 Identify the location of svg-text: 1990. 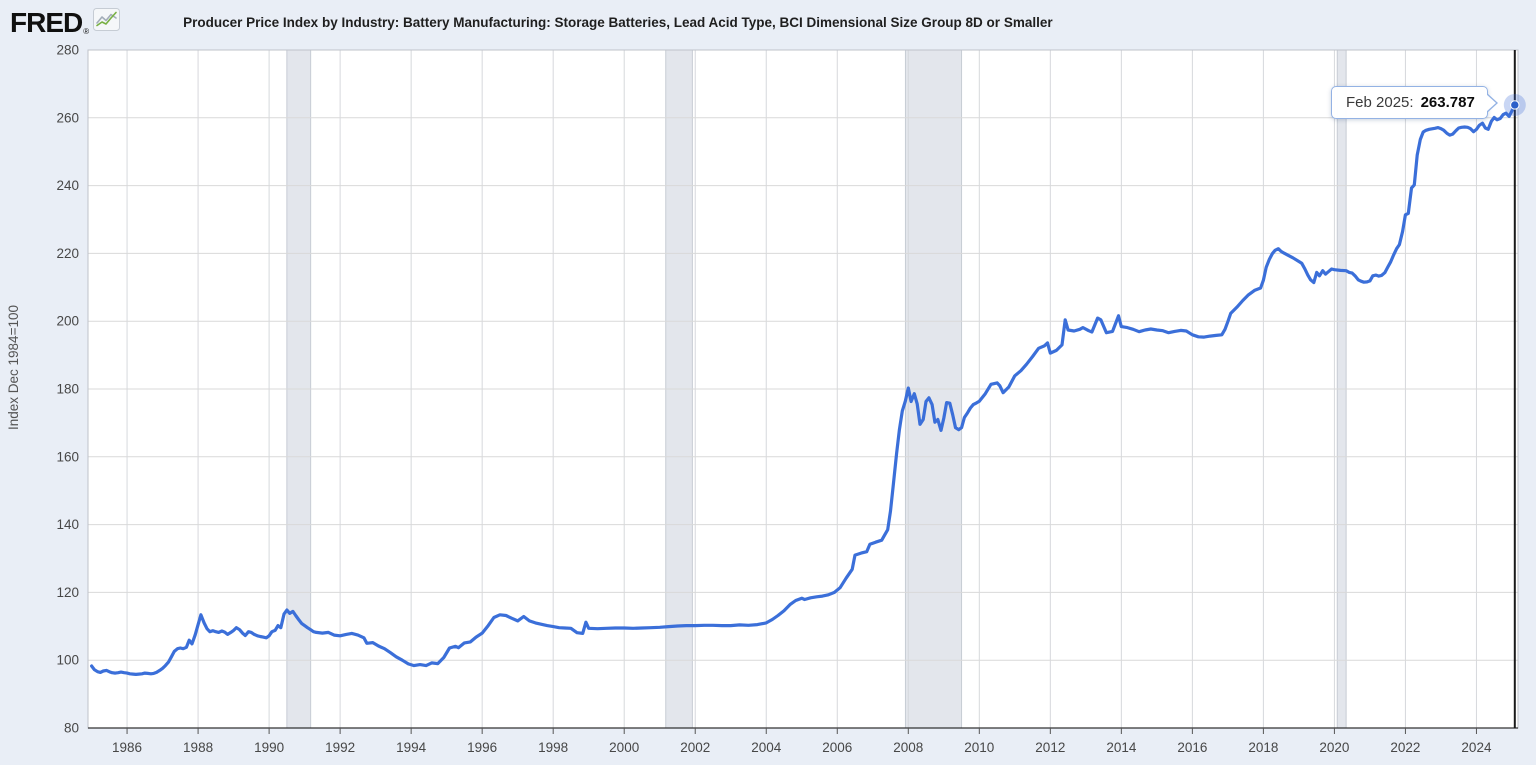
(269, 747).